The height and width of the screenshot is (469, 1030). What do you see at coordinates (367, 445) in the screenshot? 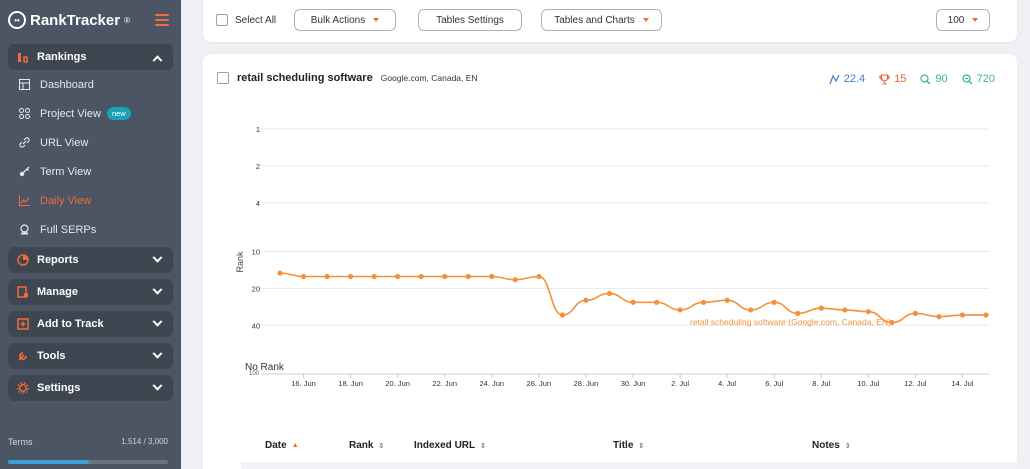
I see `column-rank: Rank ⇕` at bounding box center [367, 445].